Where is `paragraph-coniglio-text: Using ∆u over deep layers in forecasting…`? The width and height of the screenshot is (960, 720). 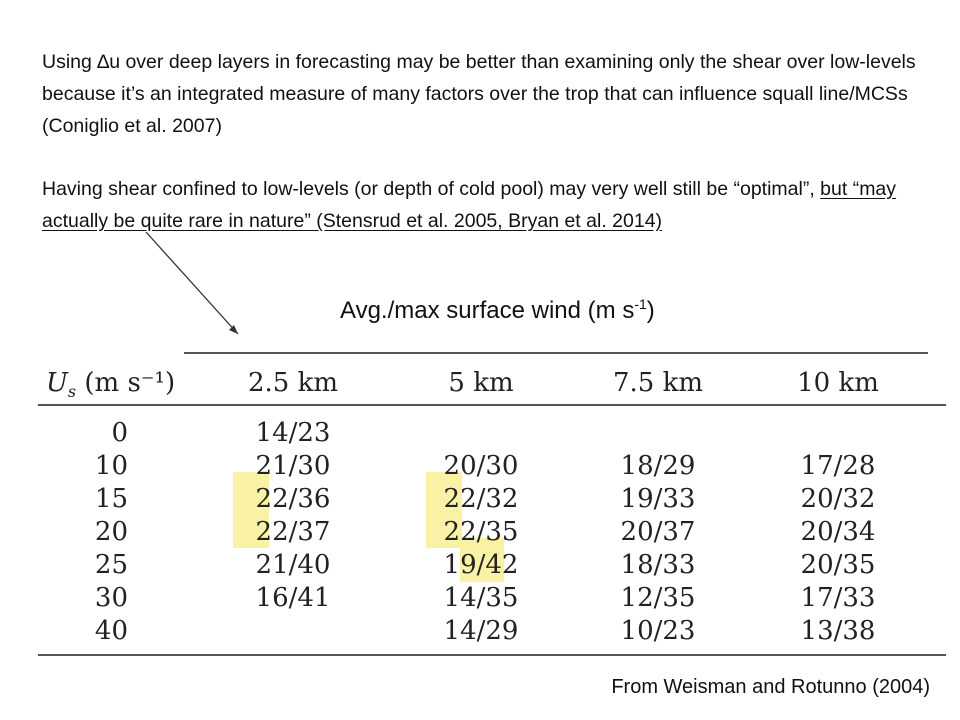
paragraph-coniglio-text: Using ∆u over deep layers in forecasting… is located at coordinates (479, 94).